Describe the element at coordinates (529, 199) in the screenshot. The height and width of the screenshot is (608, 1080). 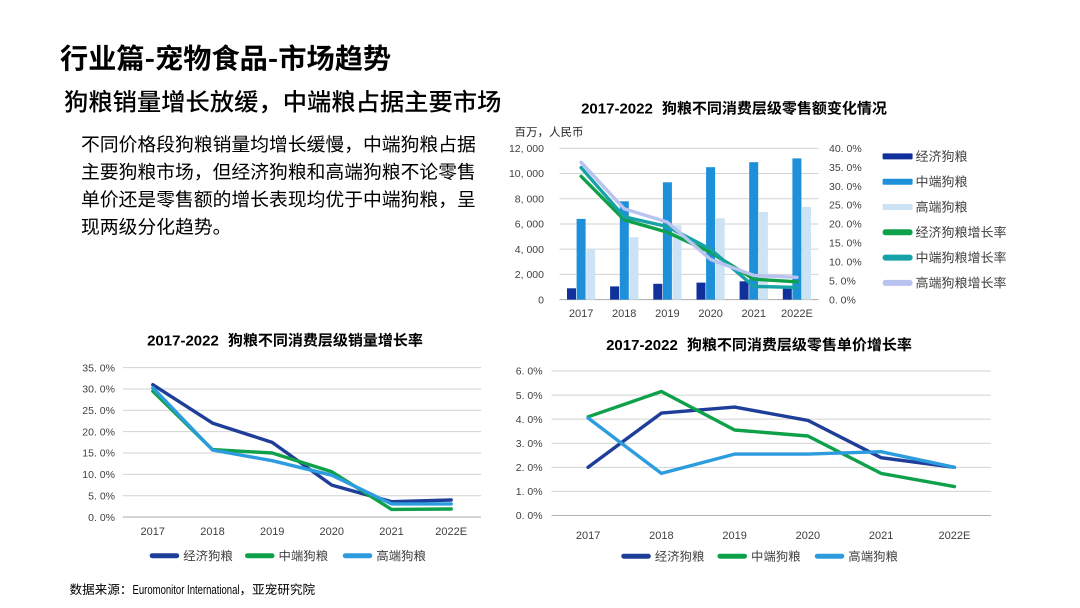
I see `svg-text: 8, 000` at that location.